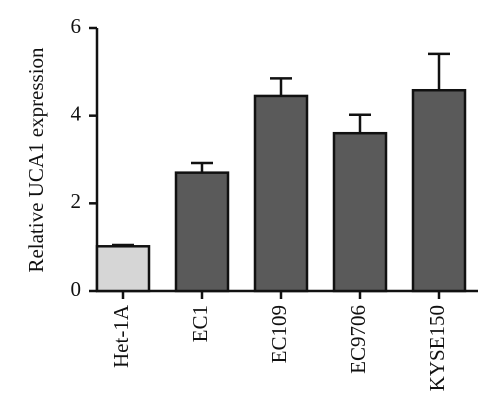 The image size is (500, 420). I want to click on x-tick-label: EC1, so click(200, 323).